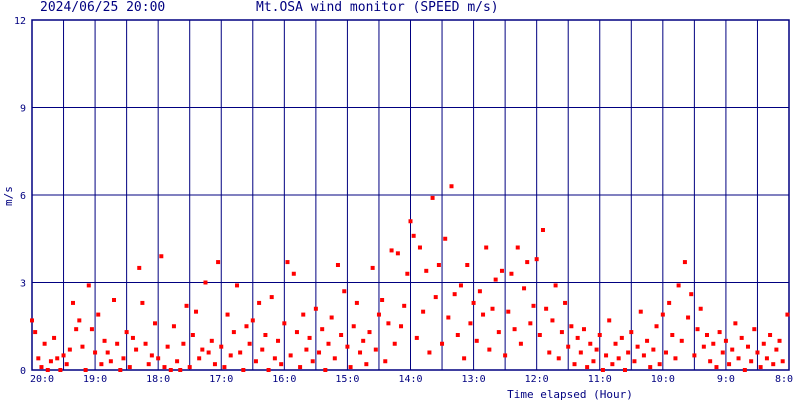 Image resolution: width=800 pixels, height=404 pixels. I want to click on x-tick-label: 16:0, so click(284, 379).